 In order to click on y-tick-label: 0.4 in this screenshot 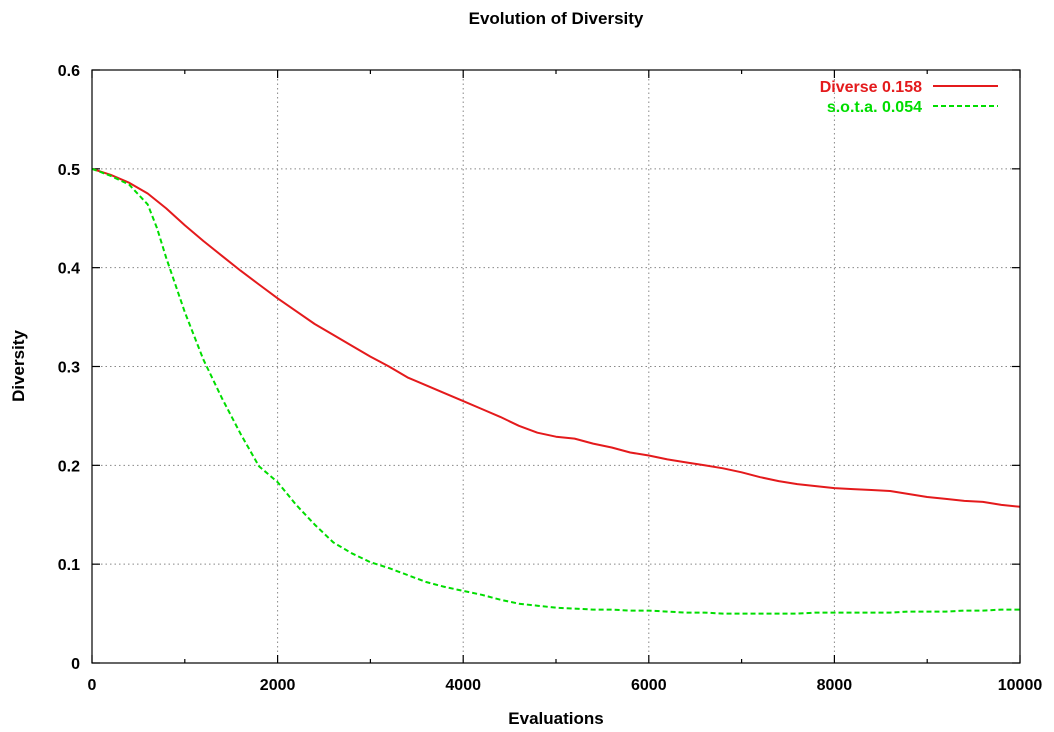, I will do `click(69, 269)`.